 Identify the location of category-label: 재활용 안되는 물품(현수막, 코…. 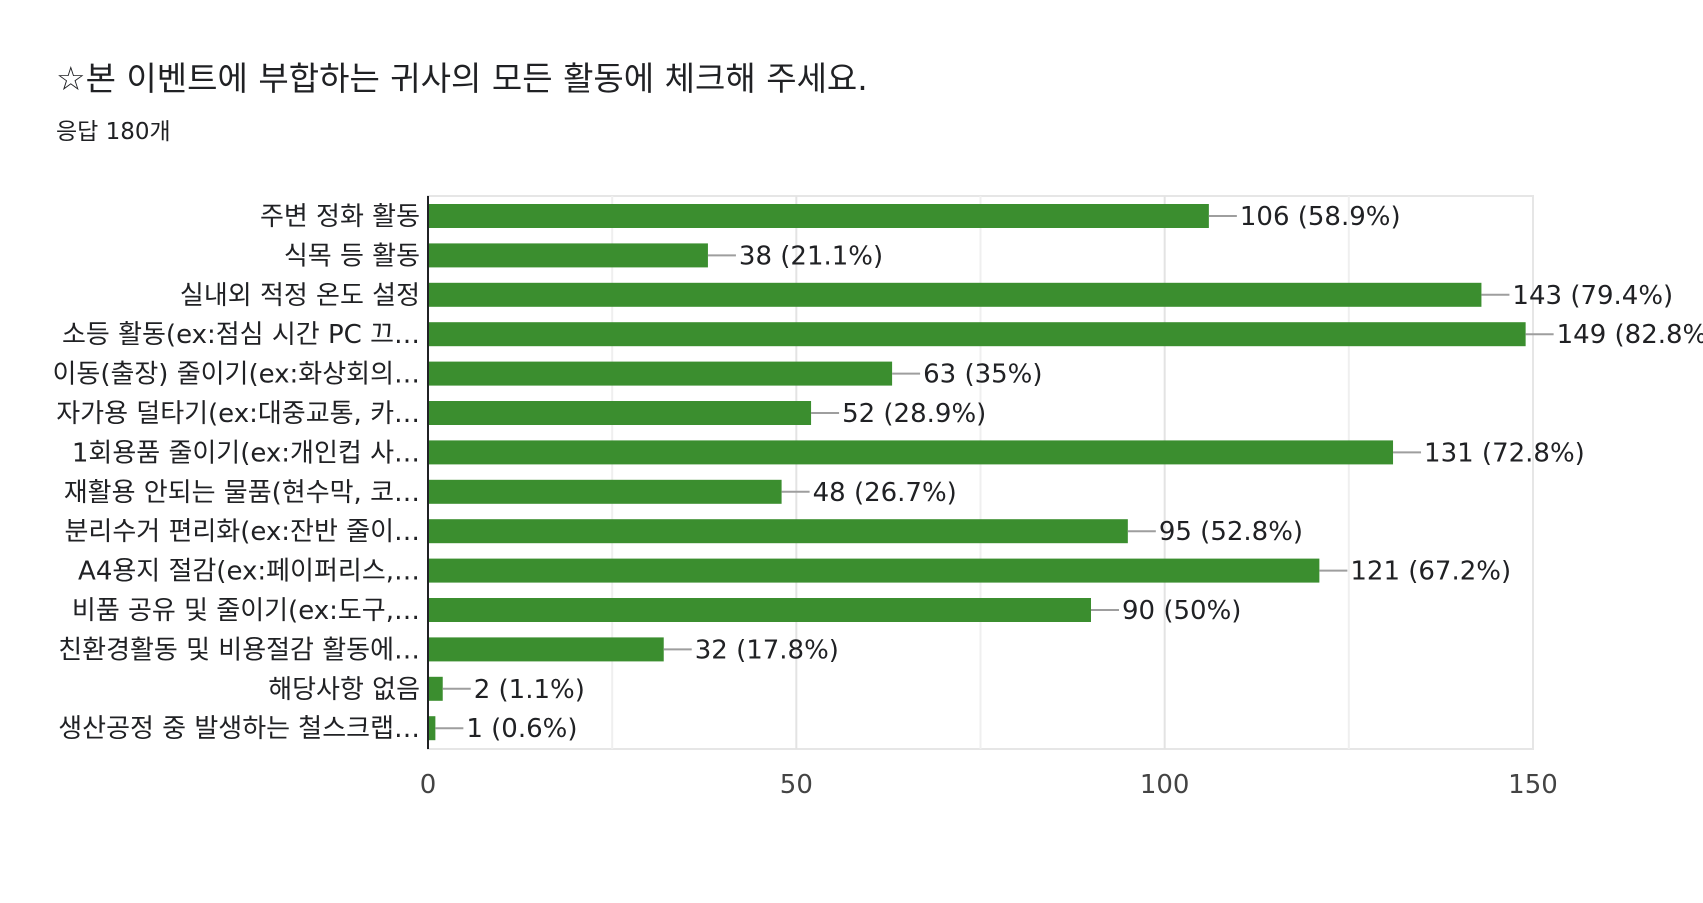
(242, 493).